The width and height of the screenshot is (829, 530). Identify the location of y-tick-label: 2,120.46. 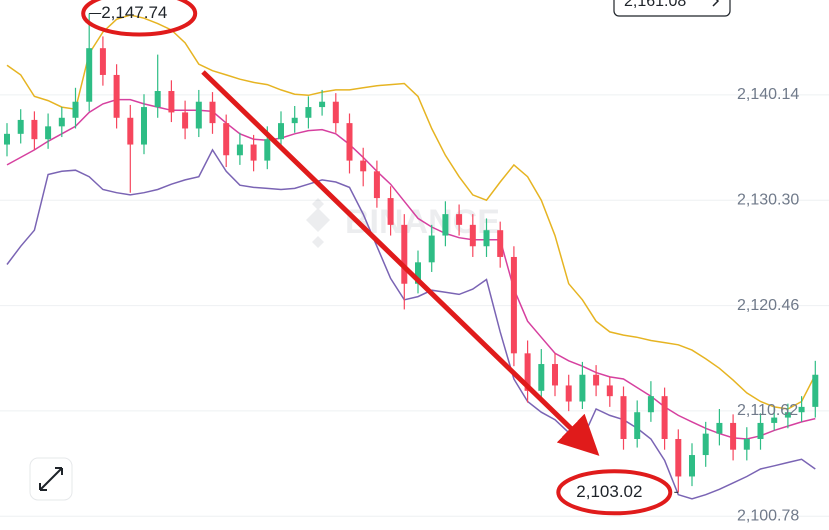
(768, 305).